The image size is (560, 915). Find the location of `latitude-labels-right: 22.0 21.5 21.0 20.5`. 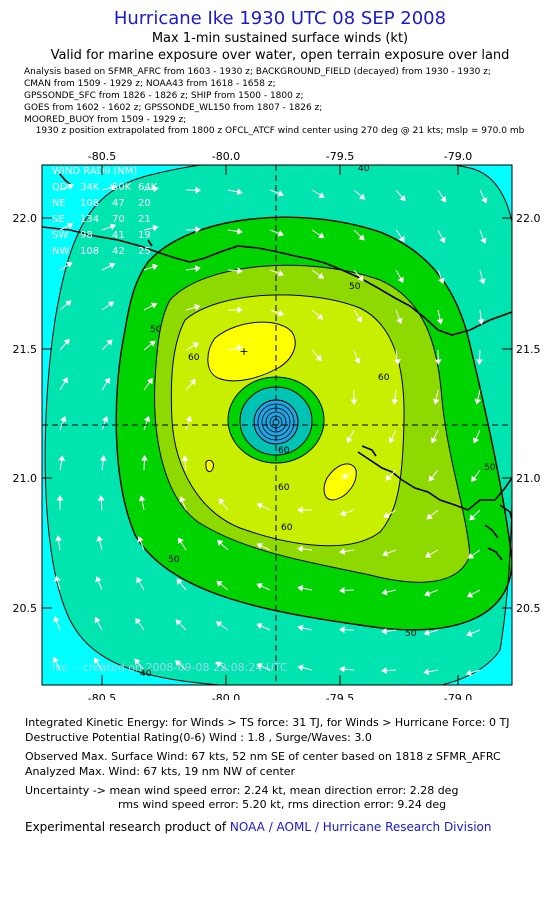

latitude-labels-right: 22.0 21.5 21.0 20.5 is located at coordinates (528, 413).